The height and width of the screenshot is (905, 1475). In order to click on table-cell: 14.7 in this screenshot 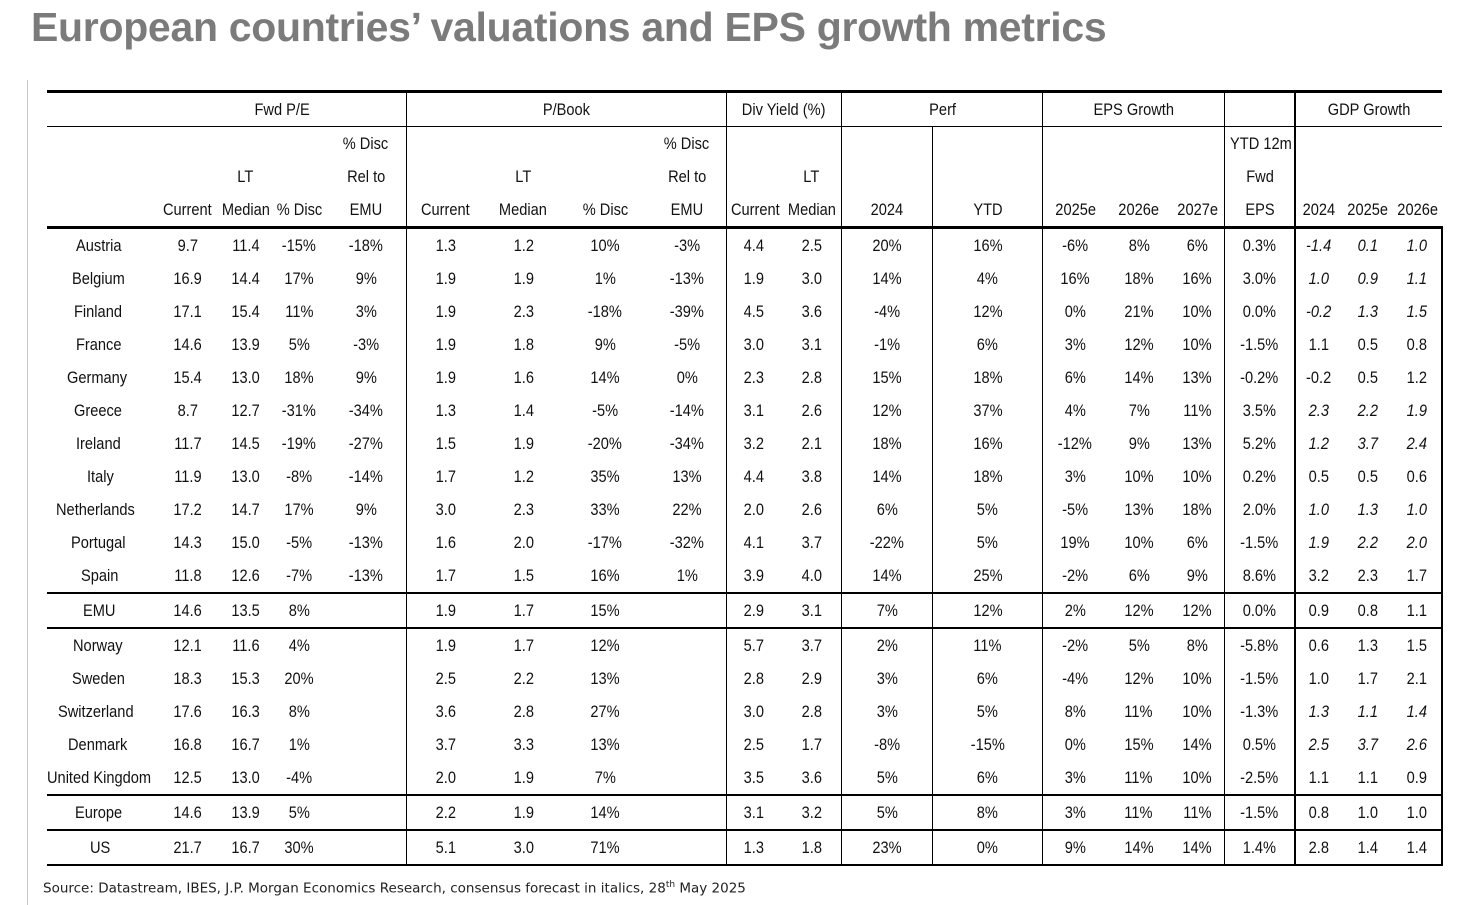, I will do `click(245, 509)`.